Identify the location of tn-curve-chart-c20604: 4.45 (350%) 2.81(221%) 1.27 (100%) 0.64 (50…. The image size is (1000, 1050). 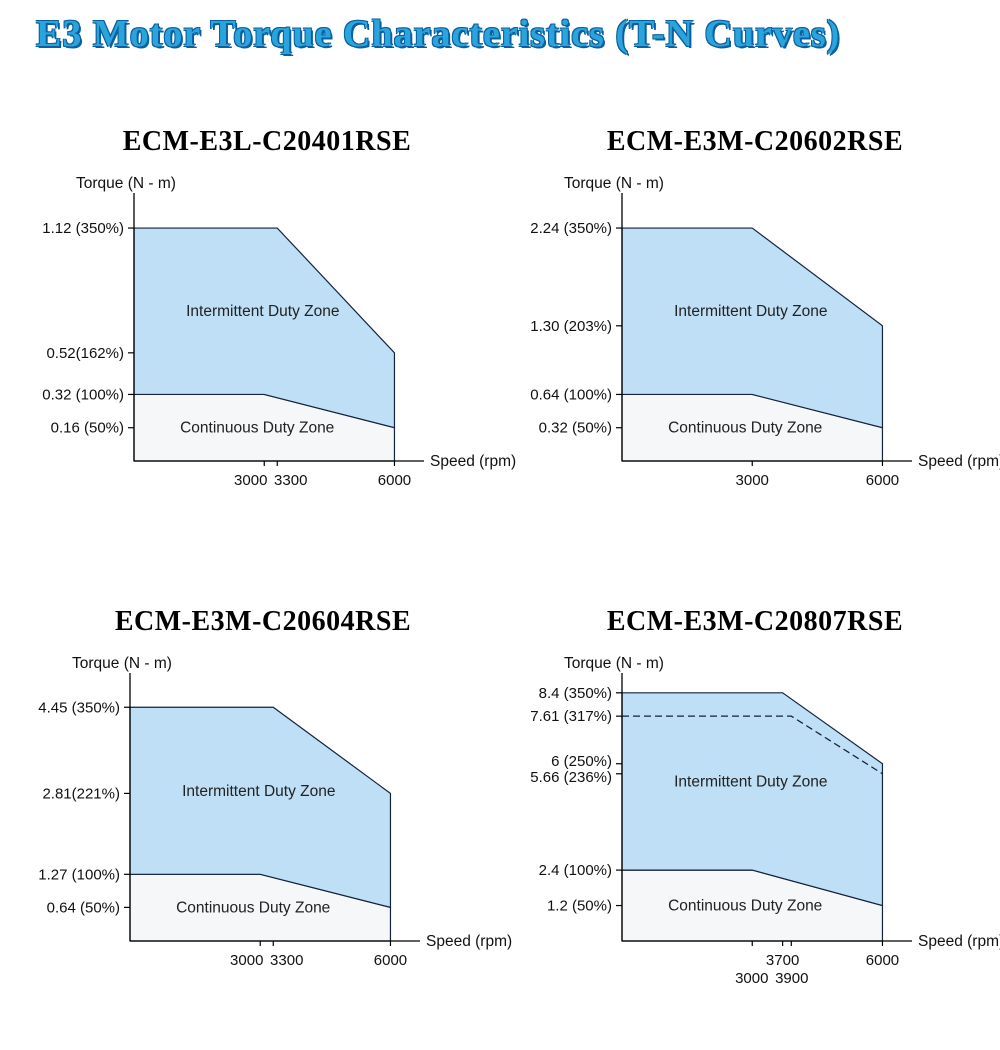
(275, 812).